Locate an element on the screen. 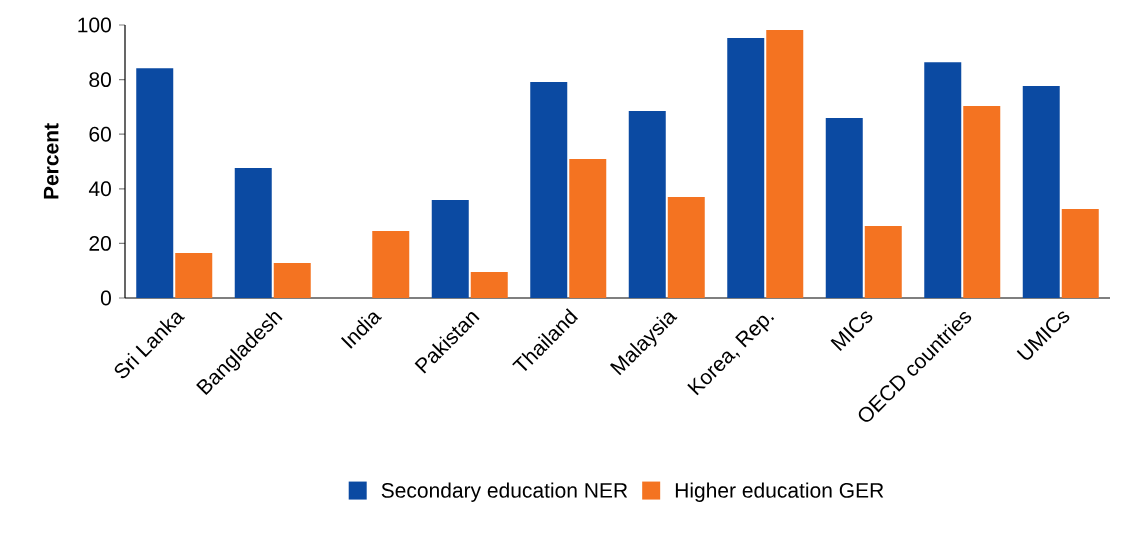  y-axis-title: Percent is located at coordinates (51, 161).